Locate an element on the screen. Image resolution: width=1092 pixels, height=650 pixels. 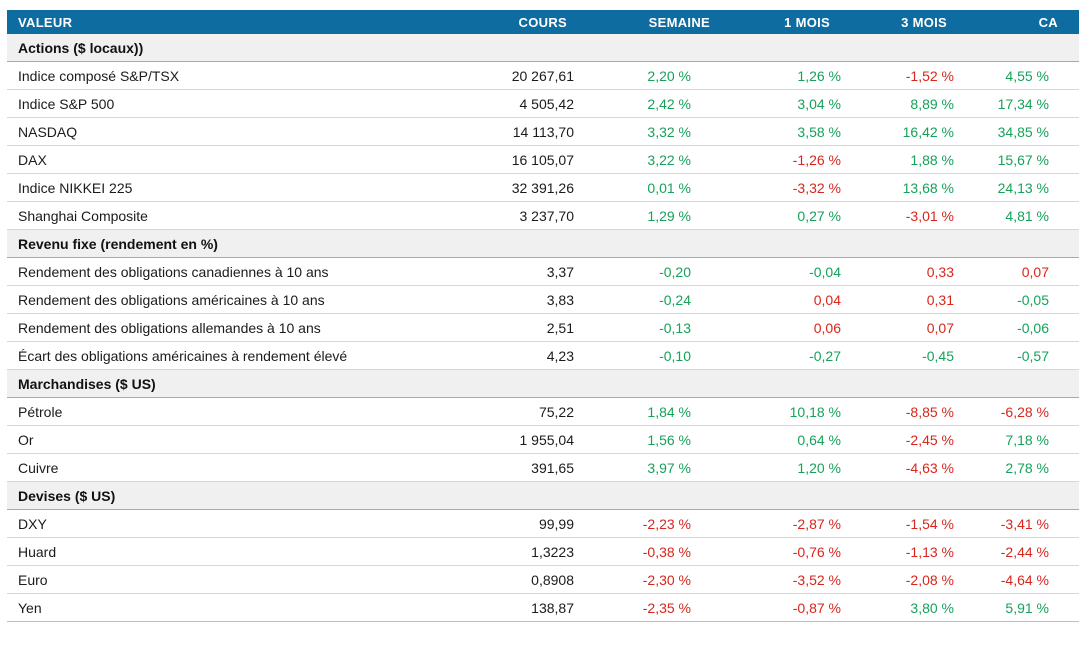
price-value: 3,37 is located at coordinates (505, 271).